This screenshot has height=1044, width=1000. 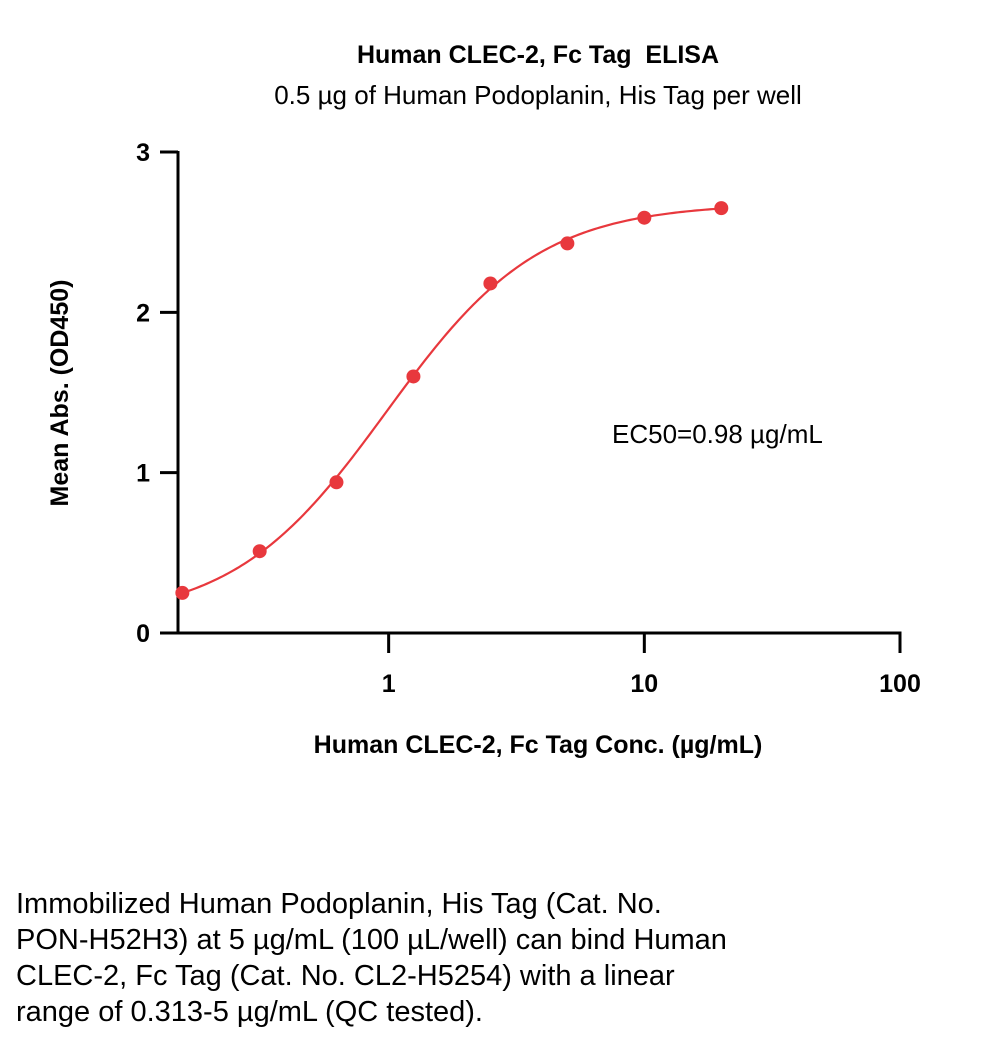 What do you see at coordinates (389, 684) in the screenshot?
I see `x-tick-label: 1` at bounding box center [389, 684].